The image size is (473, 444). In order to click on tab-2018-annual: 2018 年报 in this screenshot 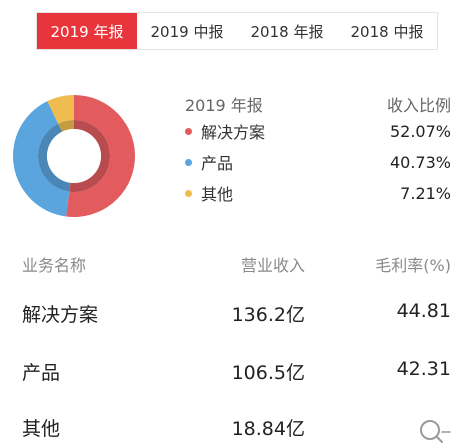, I will do `click(287, 31)`.